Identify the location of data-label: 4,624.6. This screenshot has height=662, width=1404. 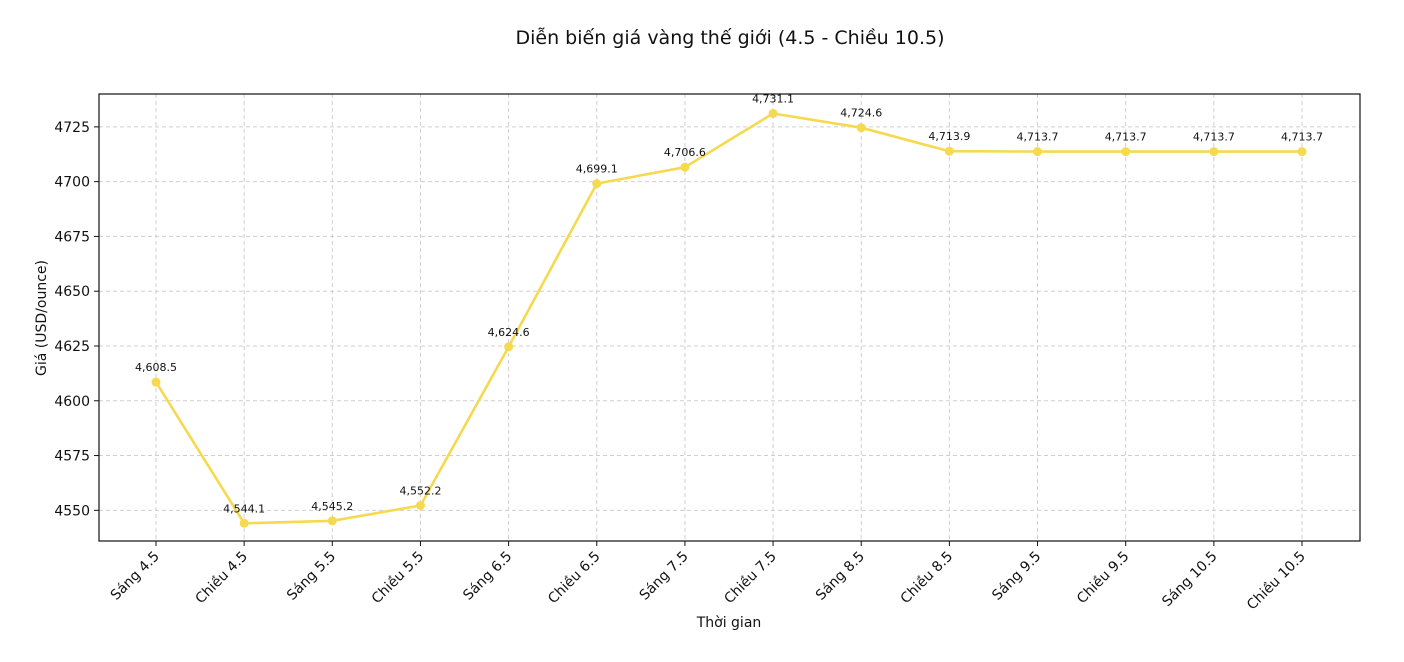
(509, 332).